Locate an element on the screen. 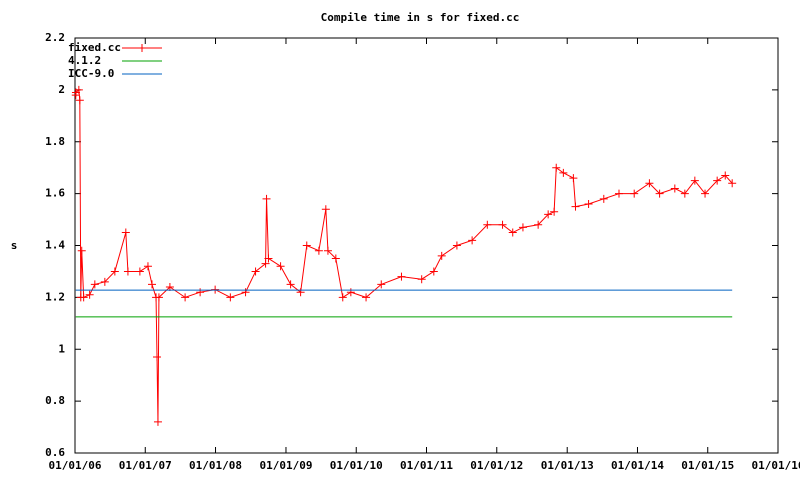  x-tick-label: 01/01/16 is located at coordinates (776, 465).